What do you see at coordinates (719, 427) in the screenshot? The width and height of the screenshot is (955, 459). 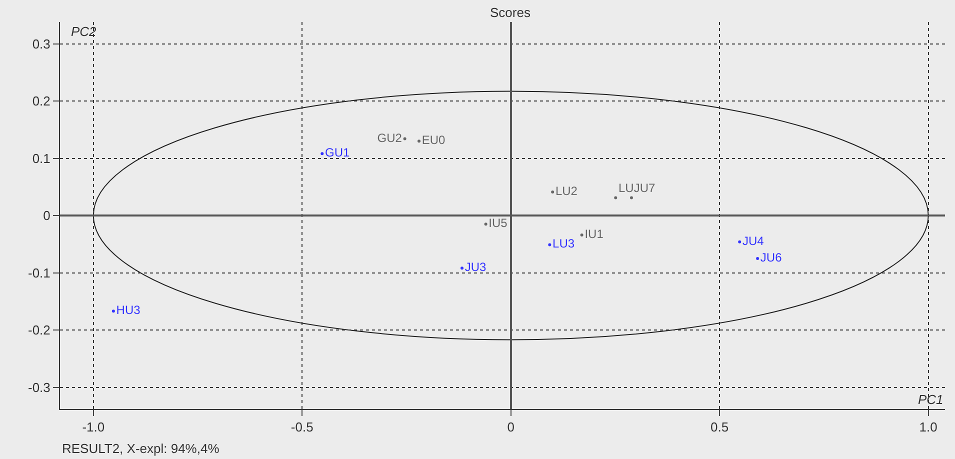 I see `x-tick-label: 0.5` at bounding box center [719, 427].